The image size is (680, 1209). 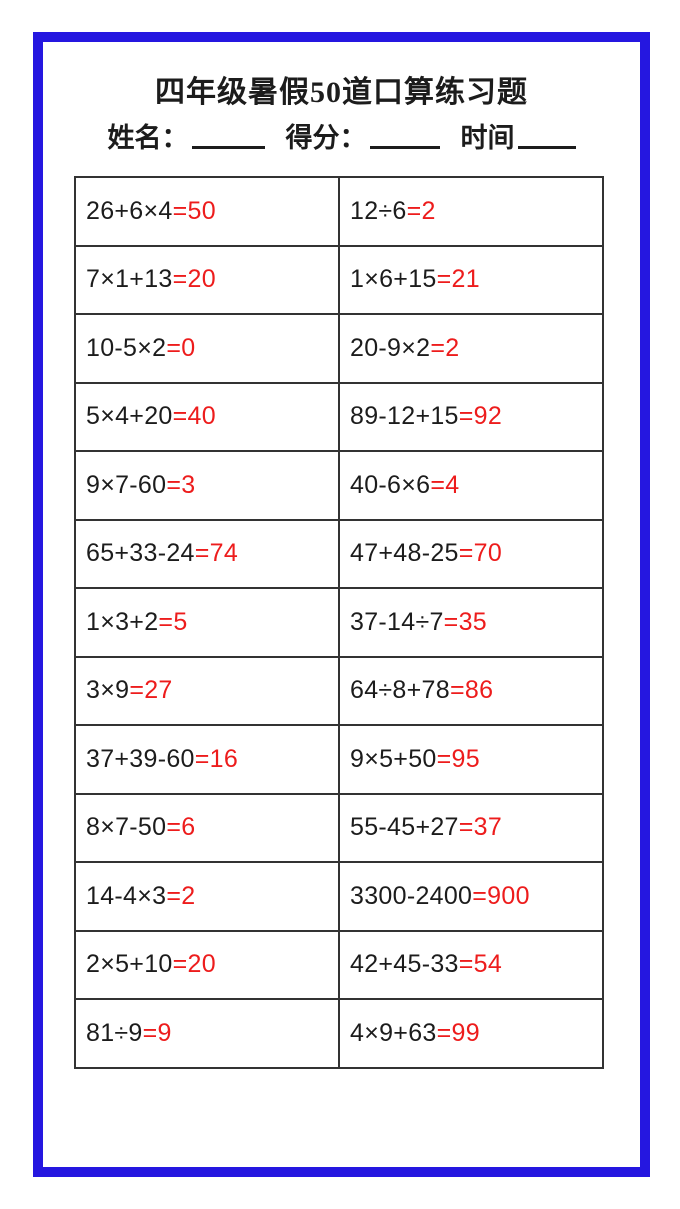 What do you see at coordinates (207, 690) in the screenshot?
I see `problem-cell: 3×9=27` at bounding box center [207, 690].